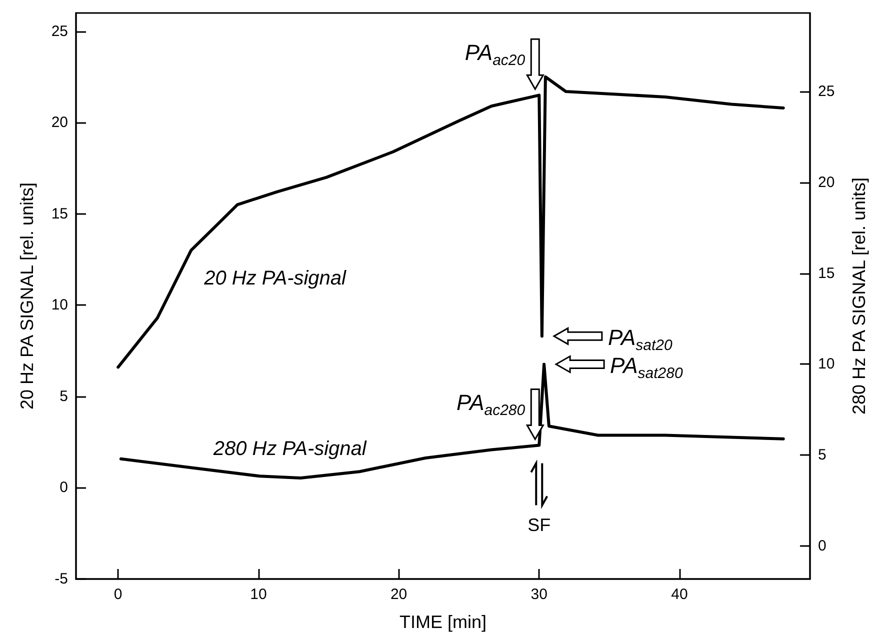 The width and height of the screenshot is (884, 644). What do you see at coordinates (826, 273) in the screenshot?
I see `y2-tick-label: 15` at bounding box center [826, 273].